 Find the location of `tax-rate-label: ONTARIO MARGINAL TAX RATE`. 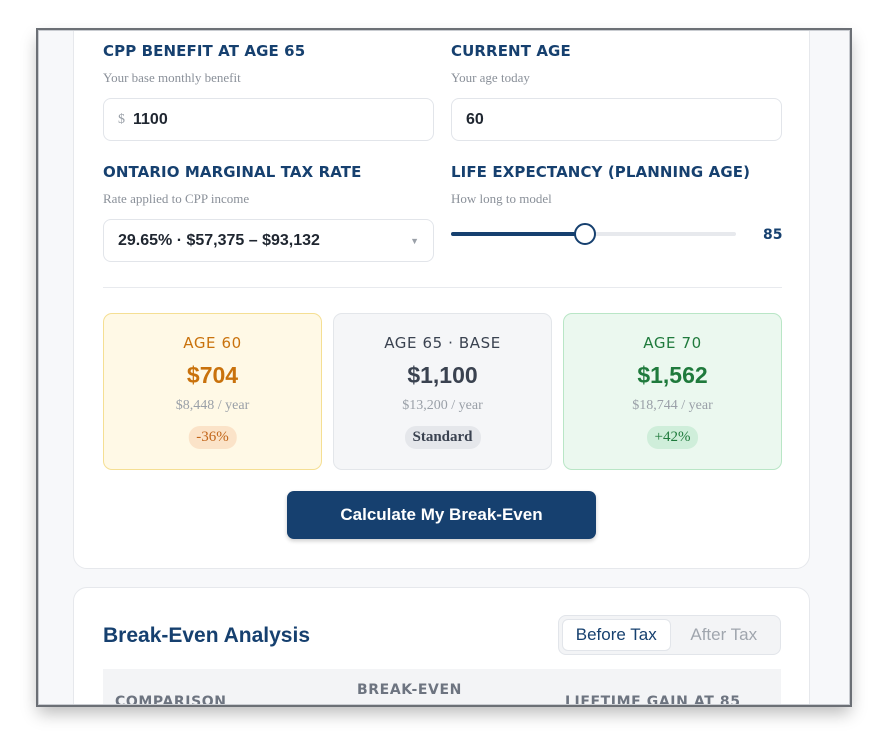

tax-rate-label: ONTARIO MARGINAL TAX RATE is located at coordinates (232, 172).